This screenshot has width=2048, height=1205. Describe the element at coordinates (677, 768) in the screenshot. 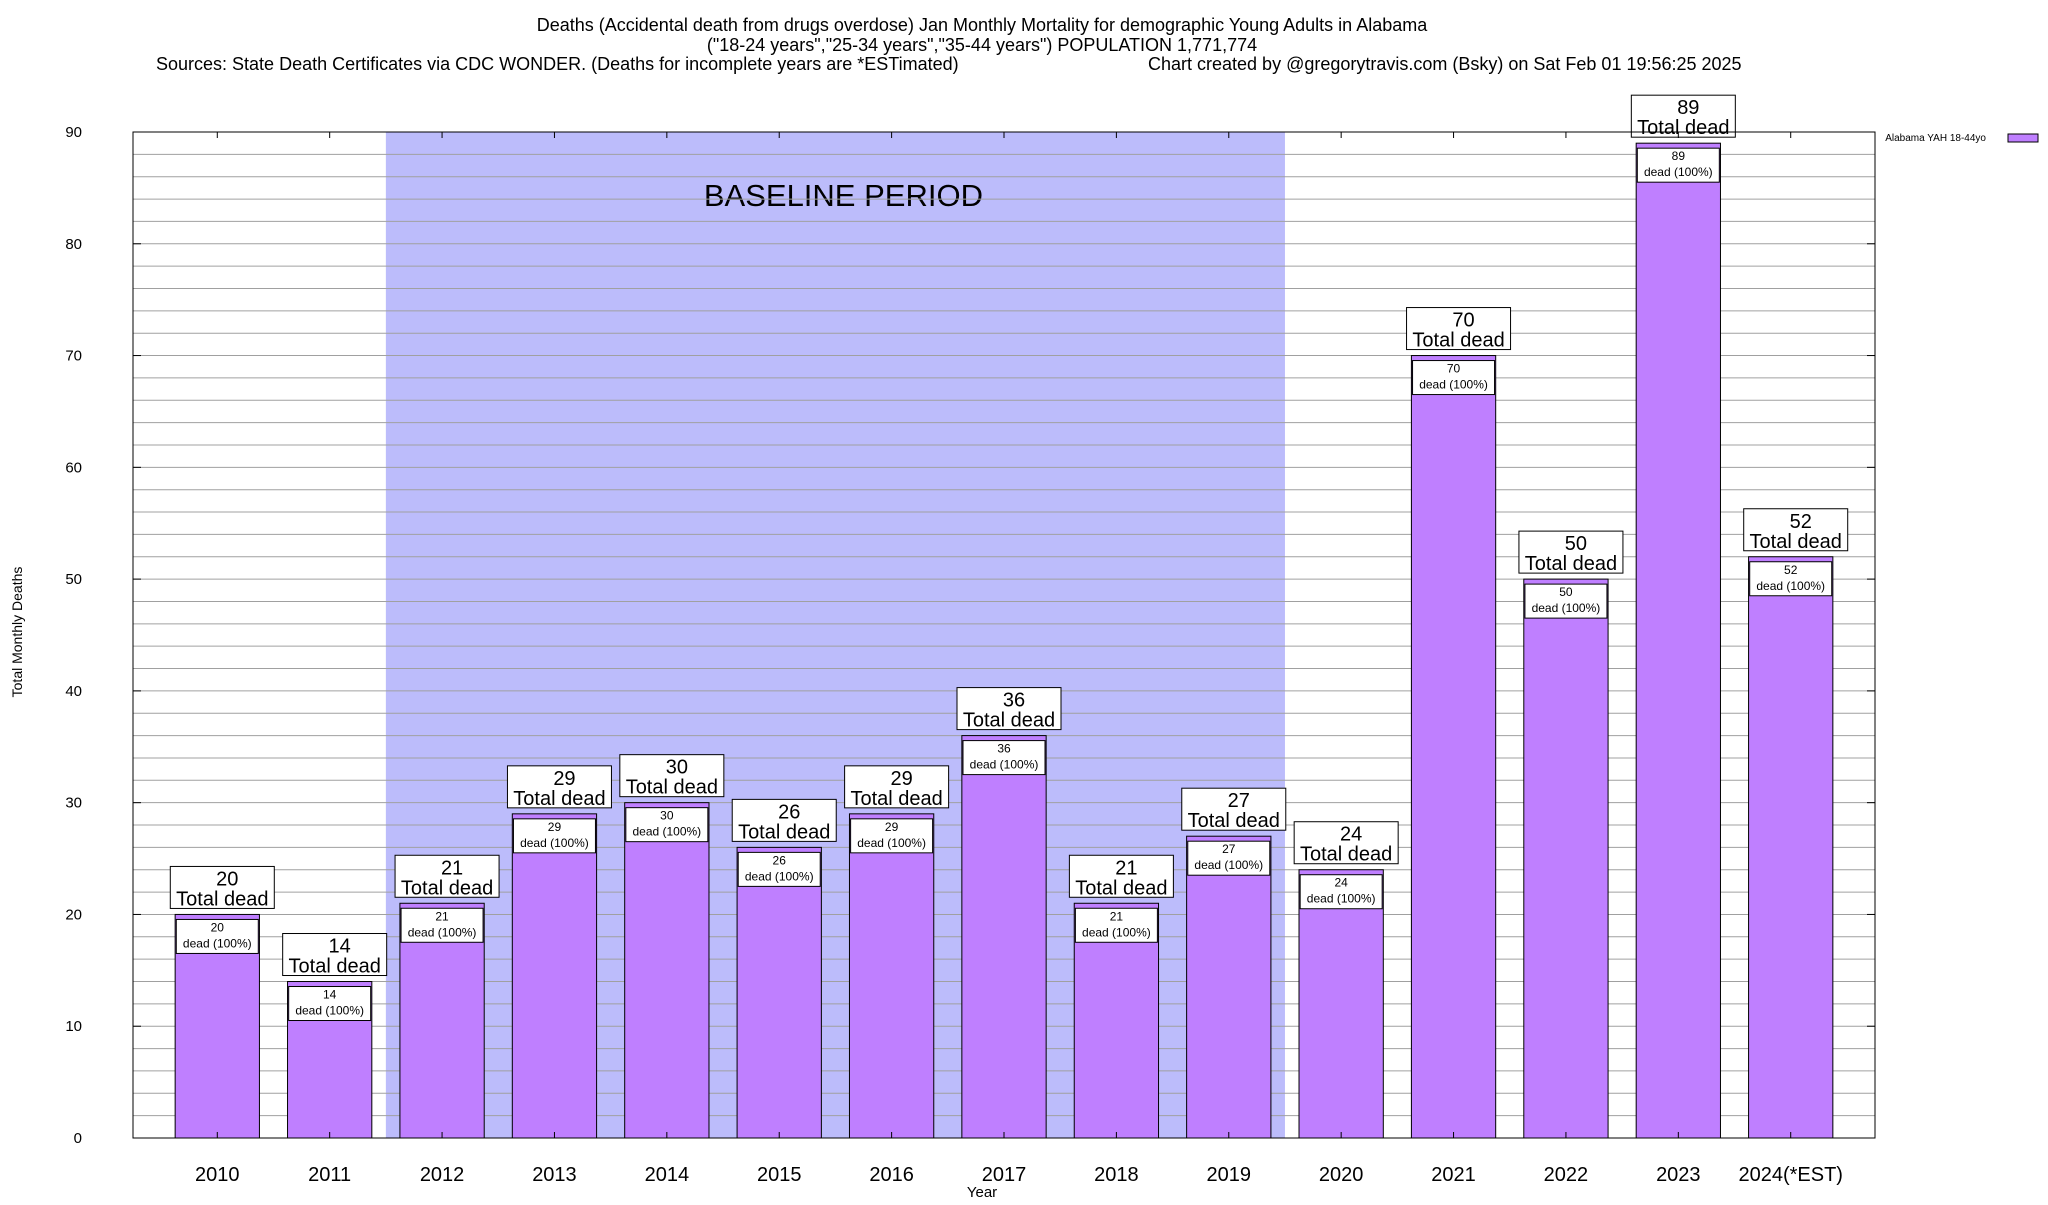

I see `bar-total-value: 30` at that location.